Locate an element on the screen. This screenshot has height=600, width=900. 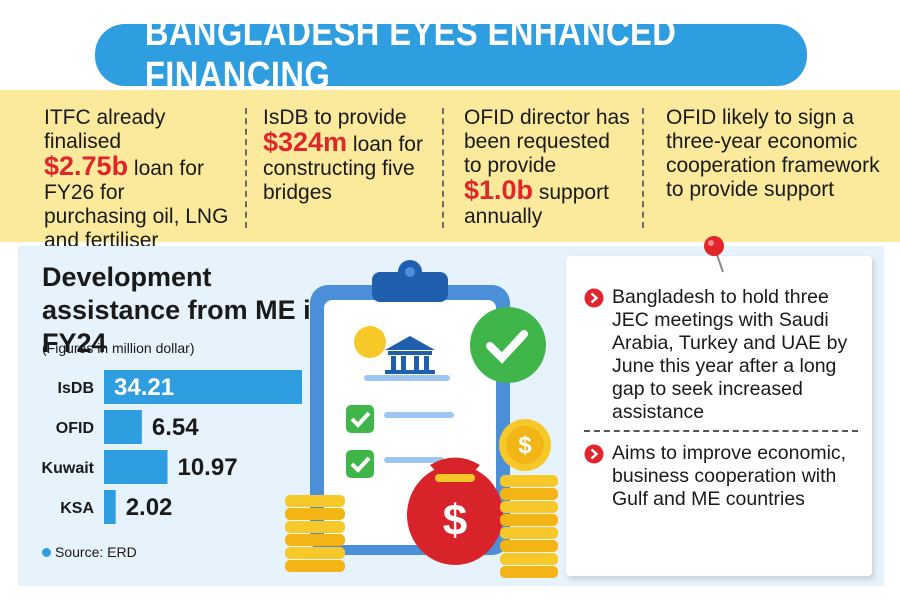
category-label: OFID is located at coordinates (75, 428).